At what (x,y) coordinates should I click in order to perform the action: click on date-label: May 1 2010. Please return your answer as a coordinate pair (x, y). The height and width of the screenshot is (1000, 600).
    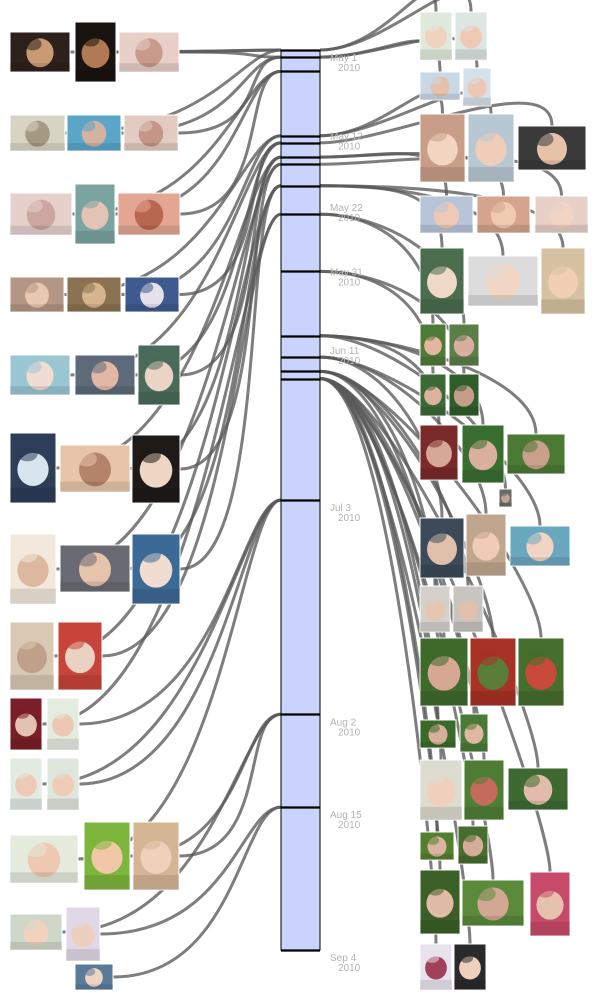
    Looking at the image, I should click on (345, 63).